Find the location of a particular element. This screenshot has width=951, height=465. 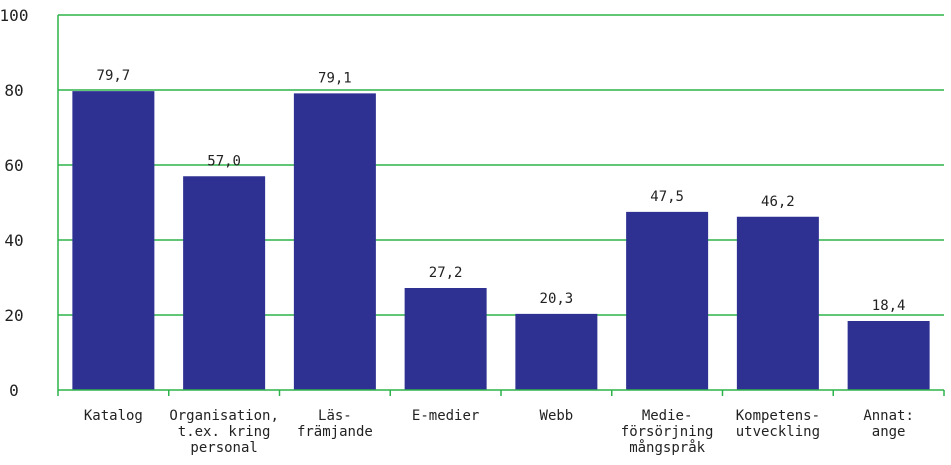

category-label-line: E-medier is located at coordinates (445, 416).